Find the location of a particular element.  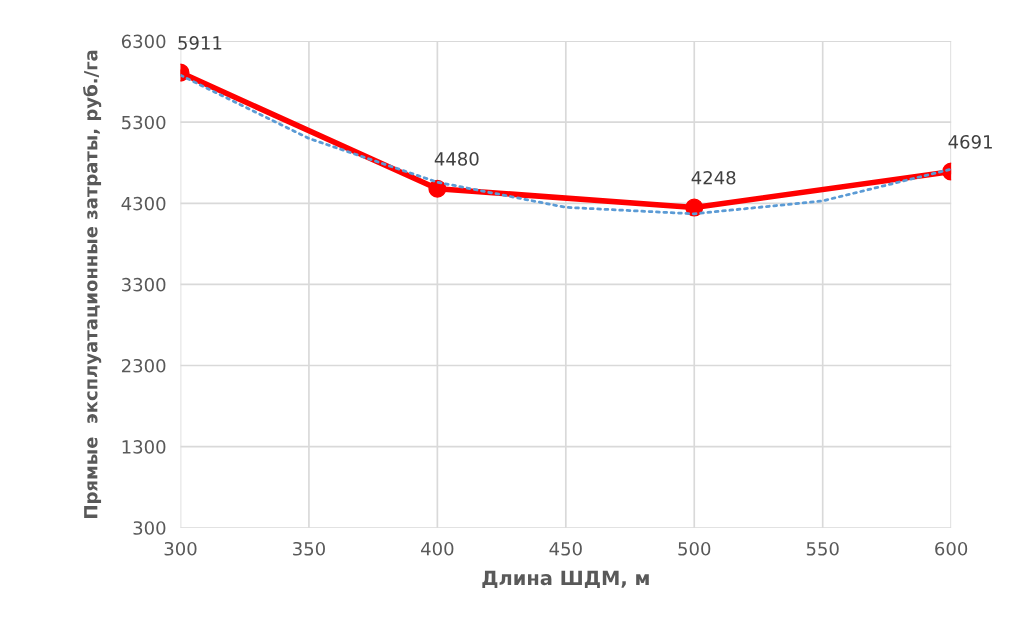

x-tick-label: 600 is located at coordinates (951, 548).